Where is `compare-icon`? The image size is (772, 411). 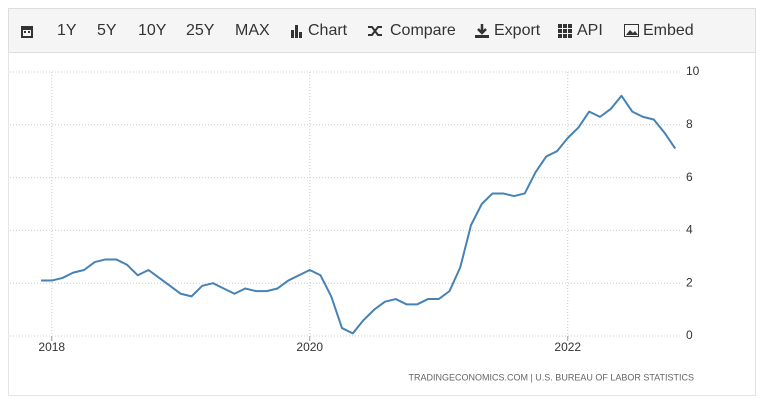
compare-icon is located at coordinates (375, 31).